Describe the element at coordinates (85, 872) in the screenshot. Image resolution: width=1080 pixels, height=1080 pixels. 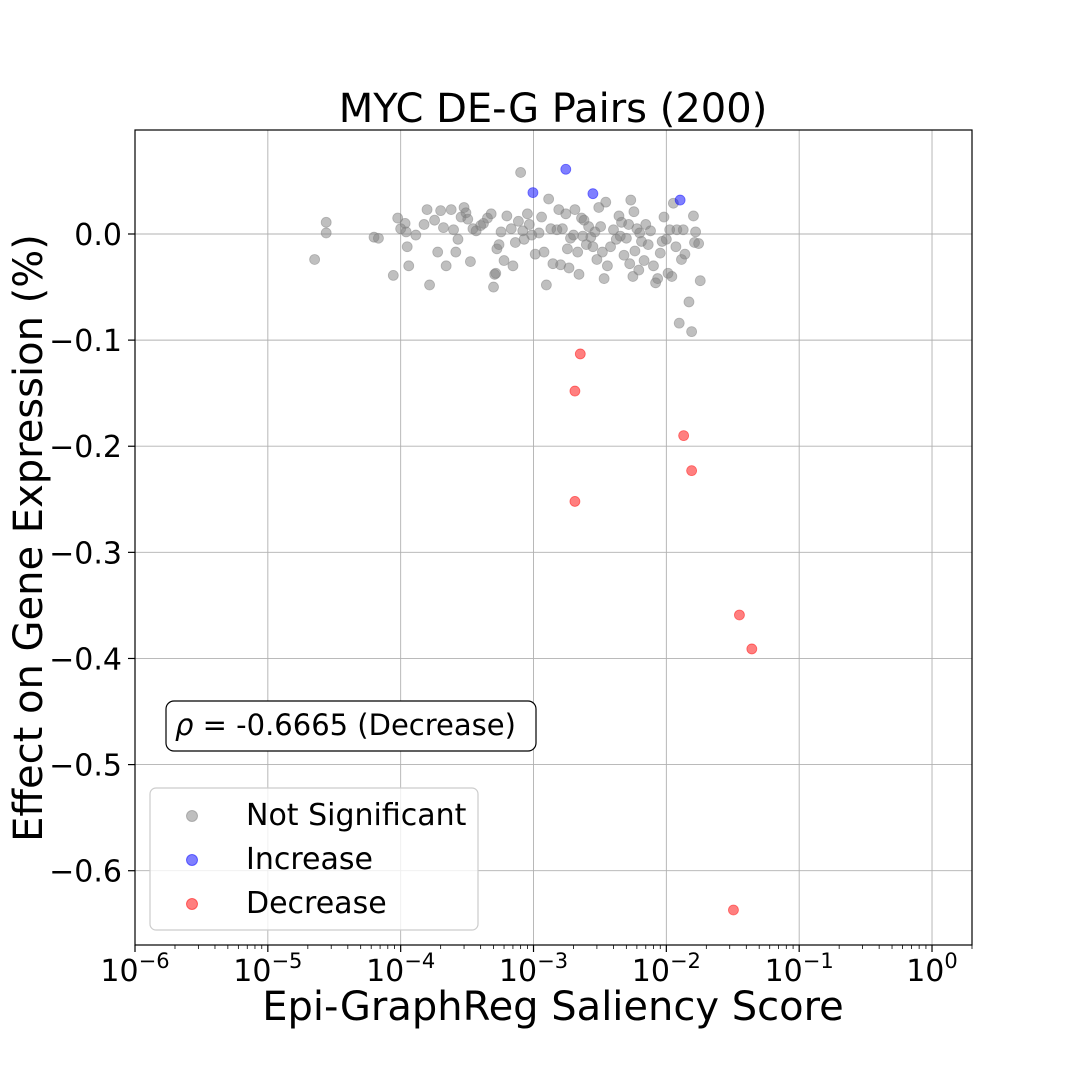
I see `y-tick-label: −0.6` at that location.